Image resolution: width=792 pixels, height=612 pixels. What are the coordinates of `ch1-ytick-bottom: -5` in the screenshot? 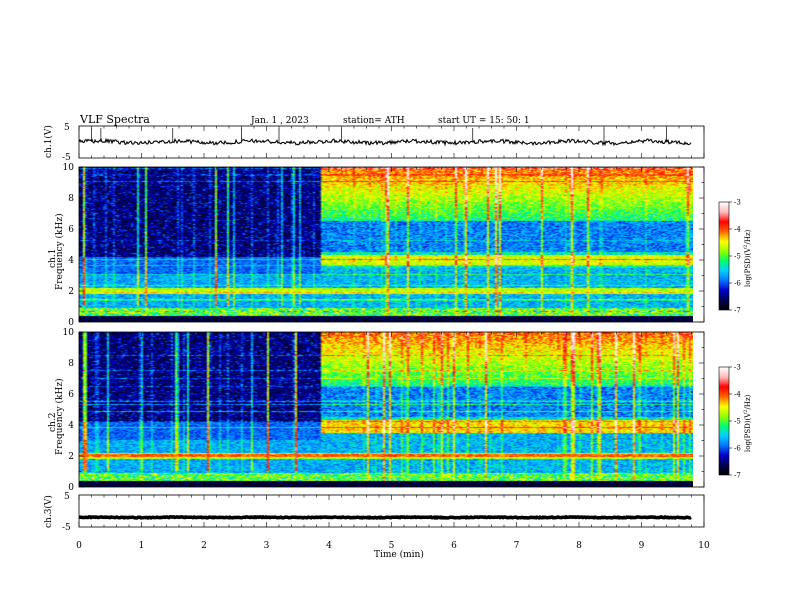 It's located at (66, 158).